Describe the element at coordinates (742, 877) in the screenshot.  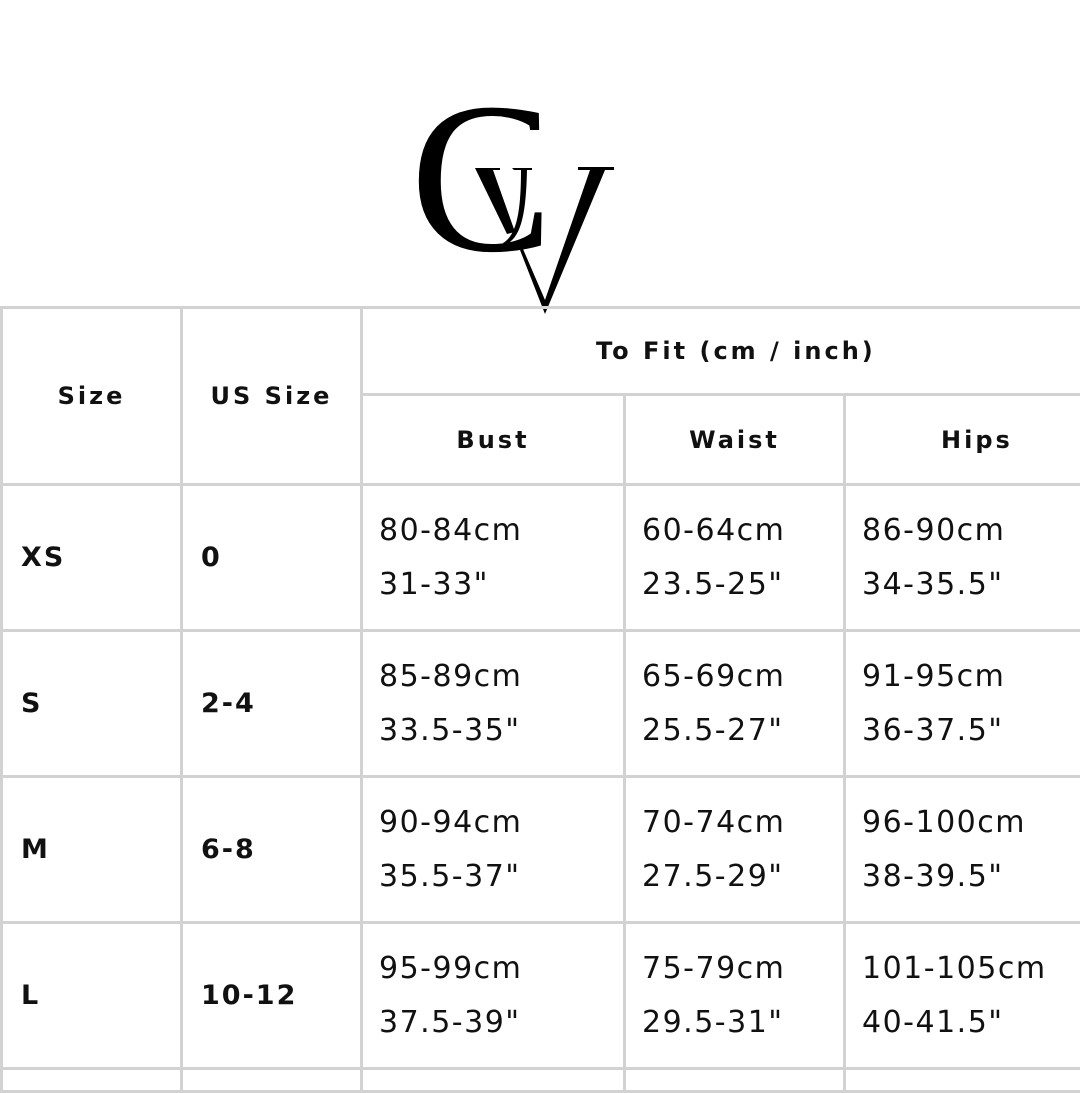
I see `waist-in: 27.5-29"` at that location.